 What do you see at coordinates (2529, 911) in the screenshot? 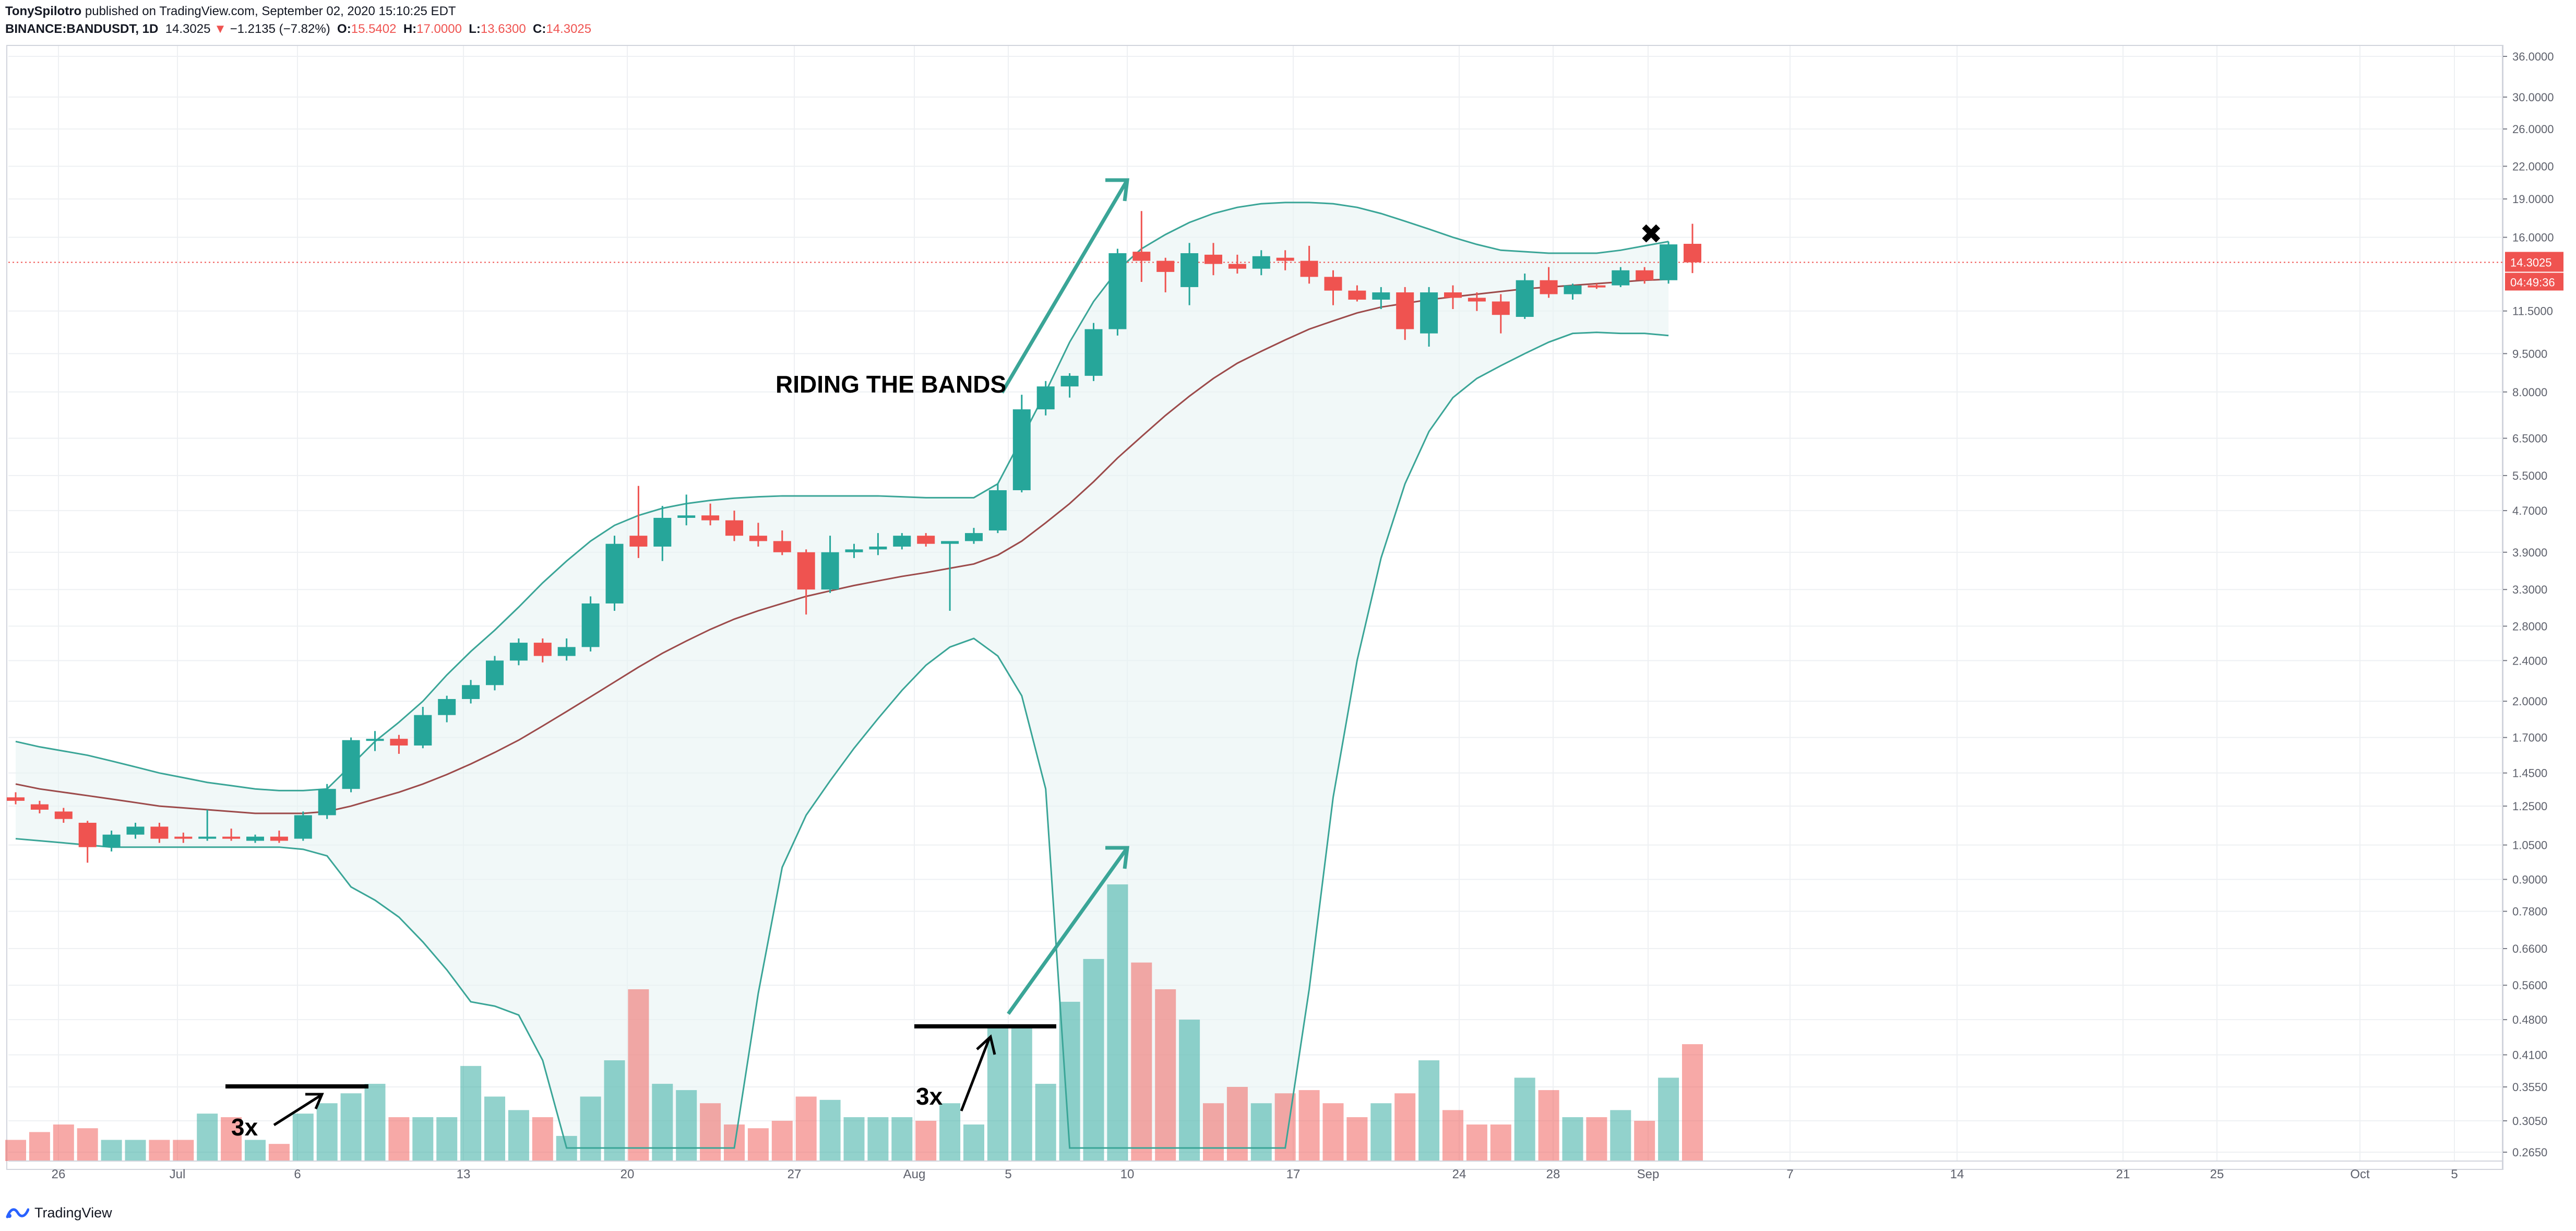
I see `price-tick-label: 0.7800` at bounding box center [2529, 911].